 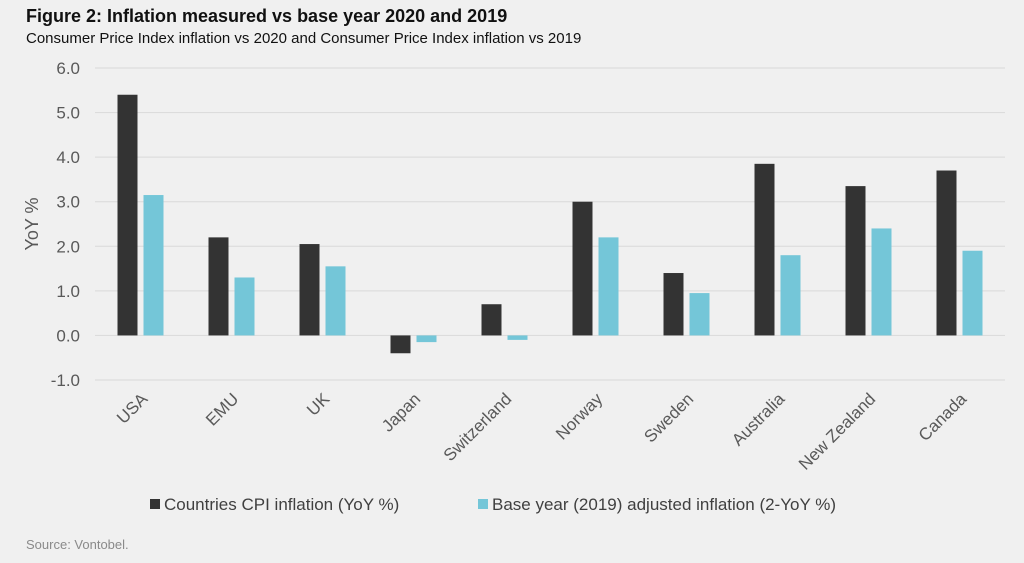 What do you see at coordinates (881, 282) in the screenshot?
I see `bar-base-year-new-zealand` at bounding box center [881, 282].